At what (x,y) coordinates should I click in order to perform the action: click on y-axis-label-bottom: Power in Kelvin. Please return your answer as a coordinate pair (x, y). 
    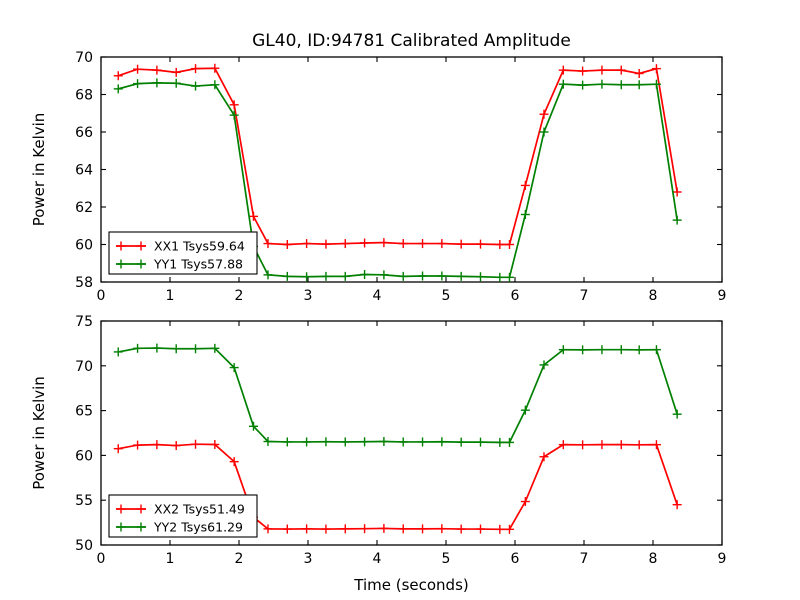
    Looking at the image, I should click on (39, 433).